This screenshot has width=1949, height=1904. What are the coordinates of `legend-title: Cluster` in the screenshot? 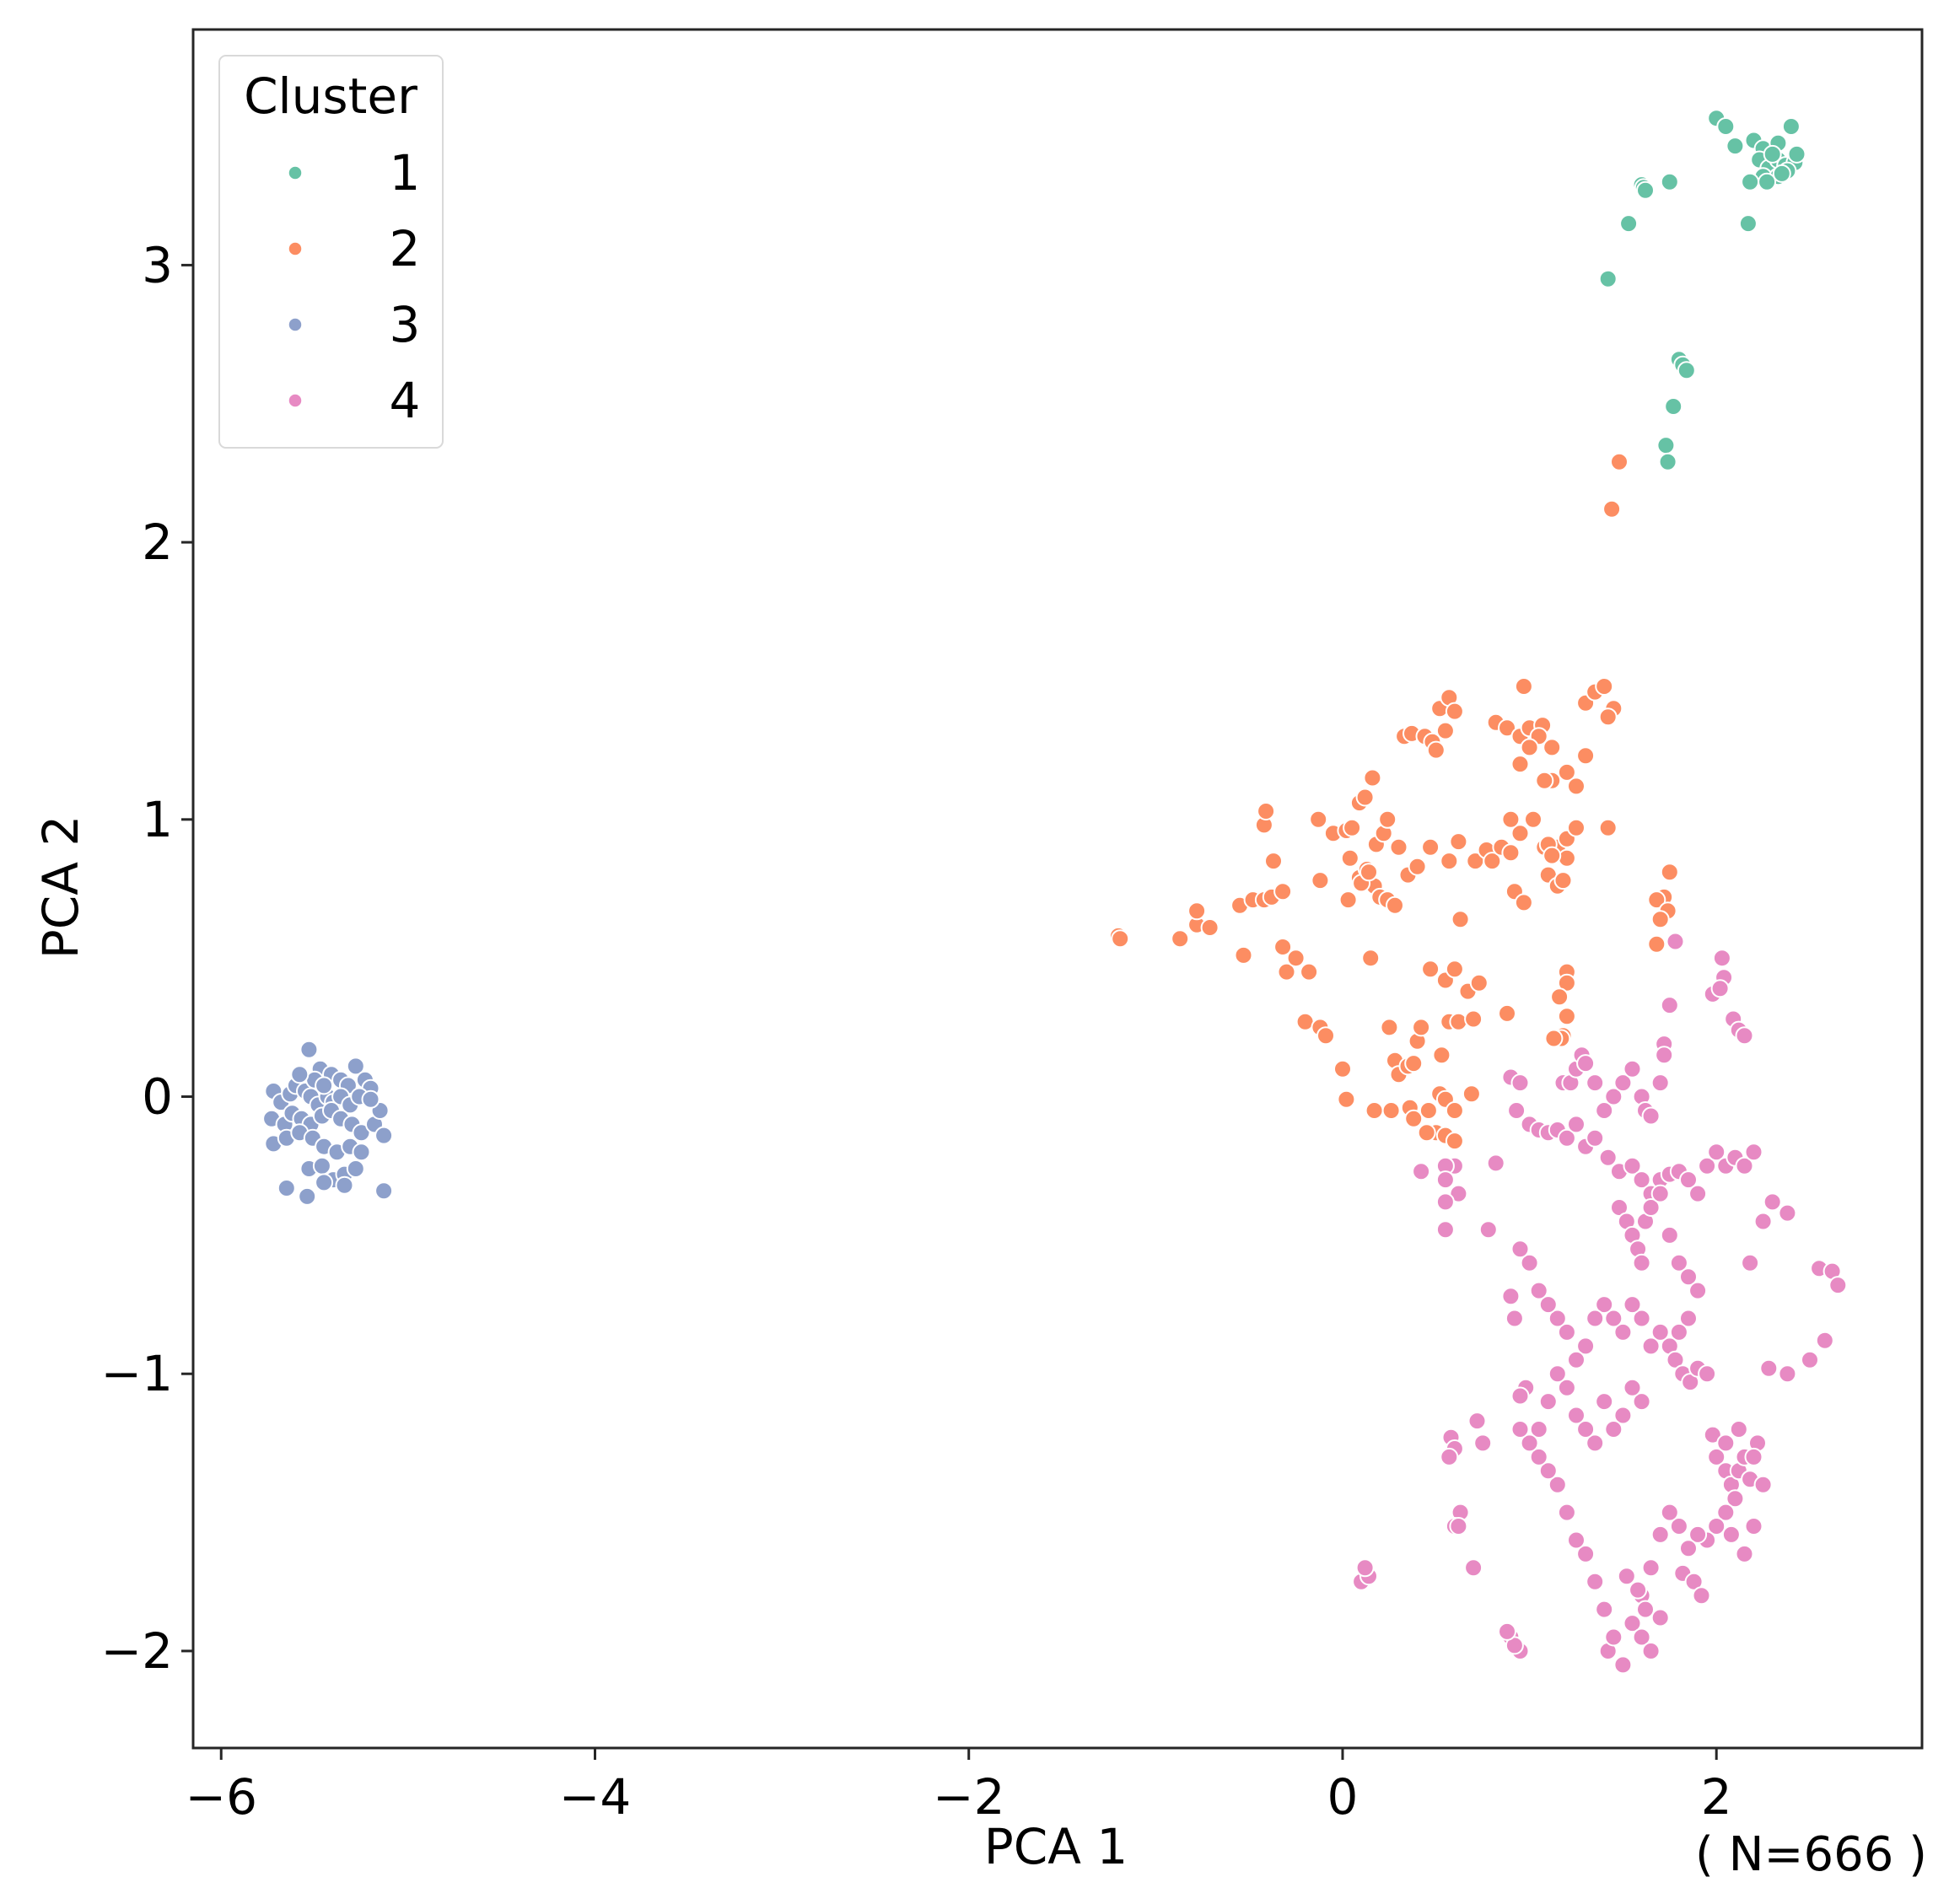 It's located at (330, 96).